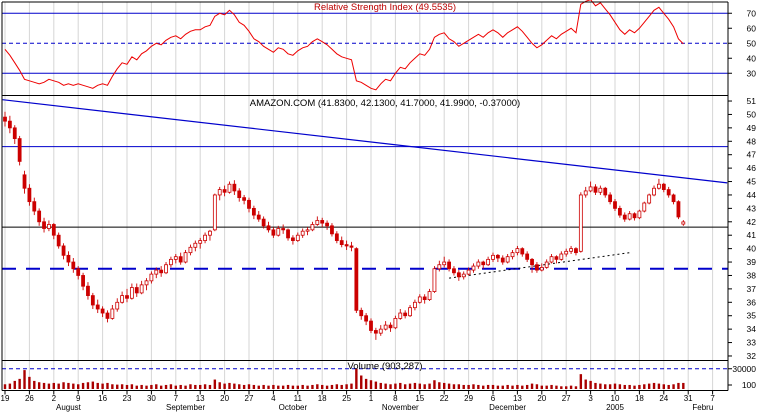 This screenshot has width=770, height=412. Describe the element at coordinates (752, 316) in the screenshot. I see `svg-text: 35` at that location.